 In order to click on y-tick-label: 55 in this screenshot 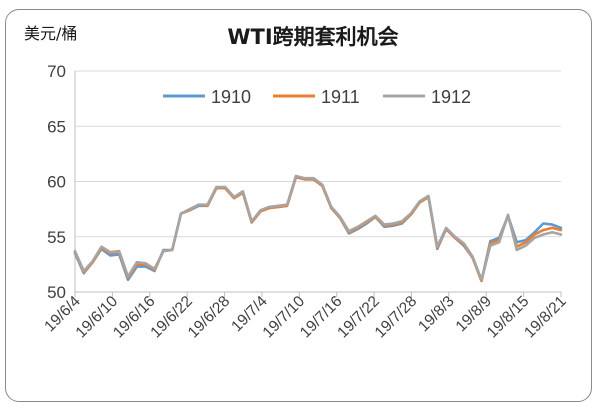, I will do `click(56, 237)`.